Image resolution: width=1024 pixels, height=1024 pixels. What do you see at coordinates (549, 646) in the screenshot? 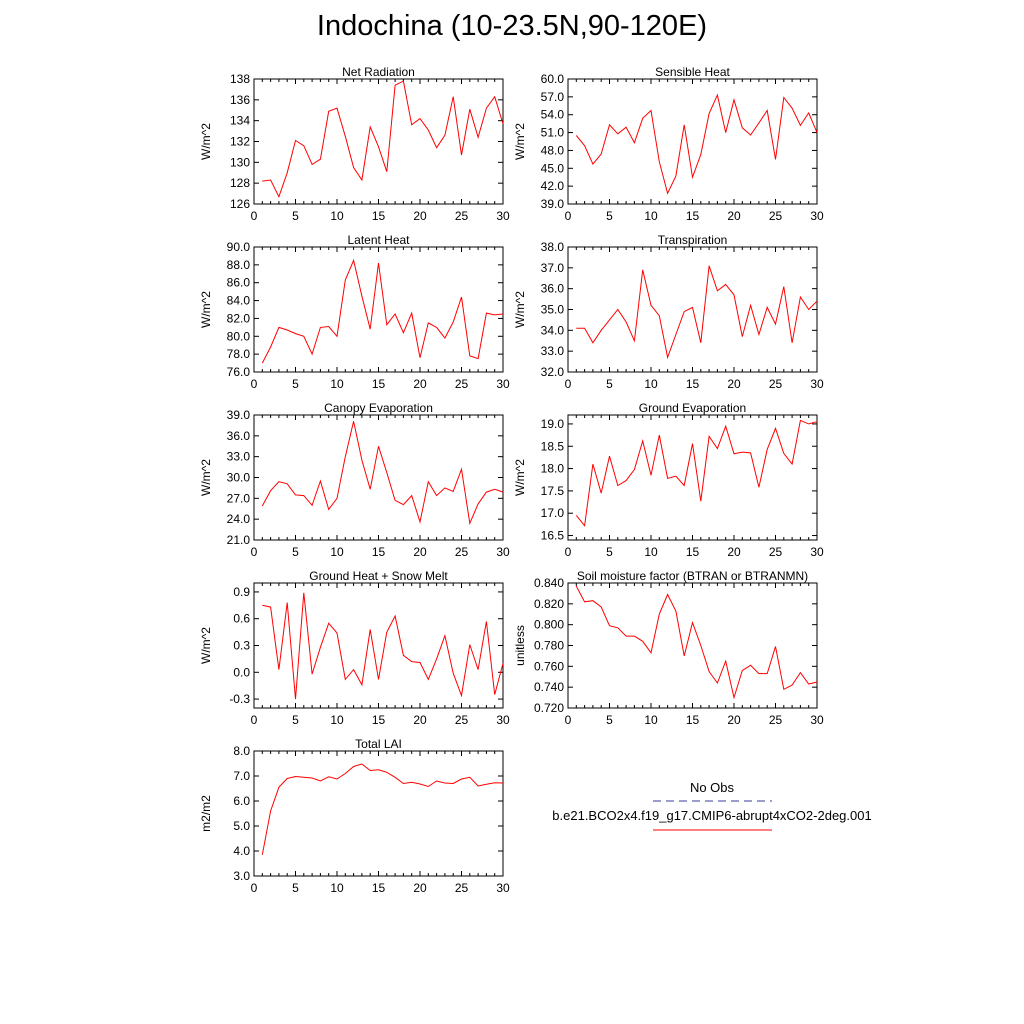
I see `y-tick-label: 0.780` at bounding box center [549, 646].